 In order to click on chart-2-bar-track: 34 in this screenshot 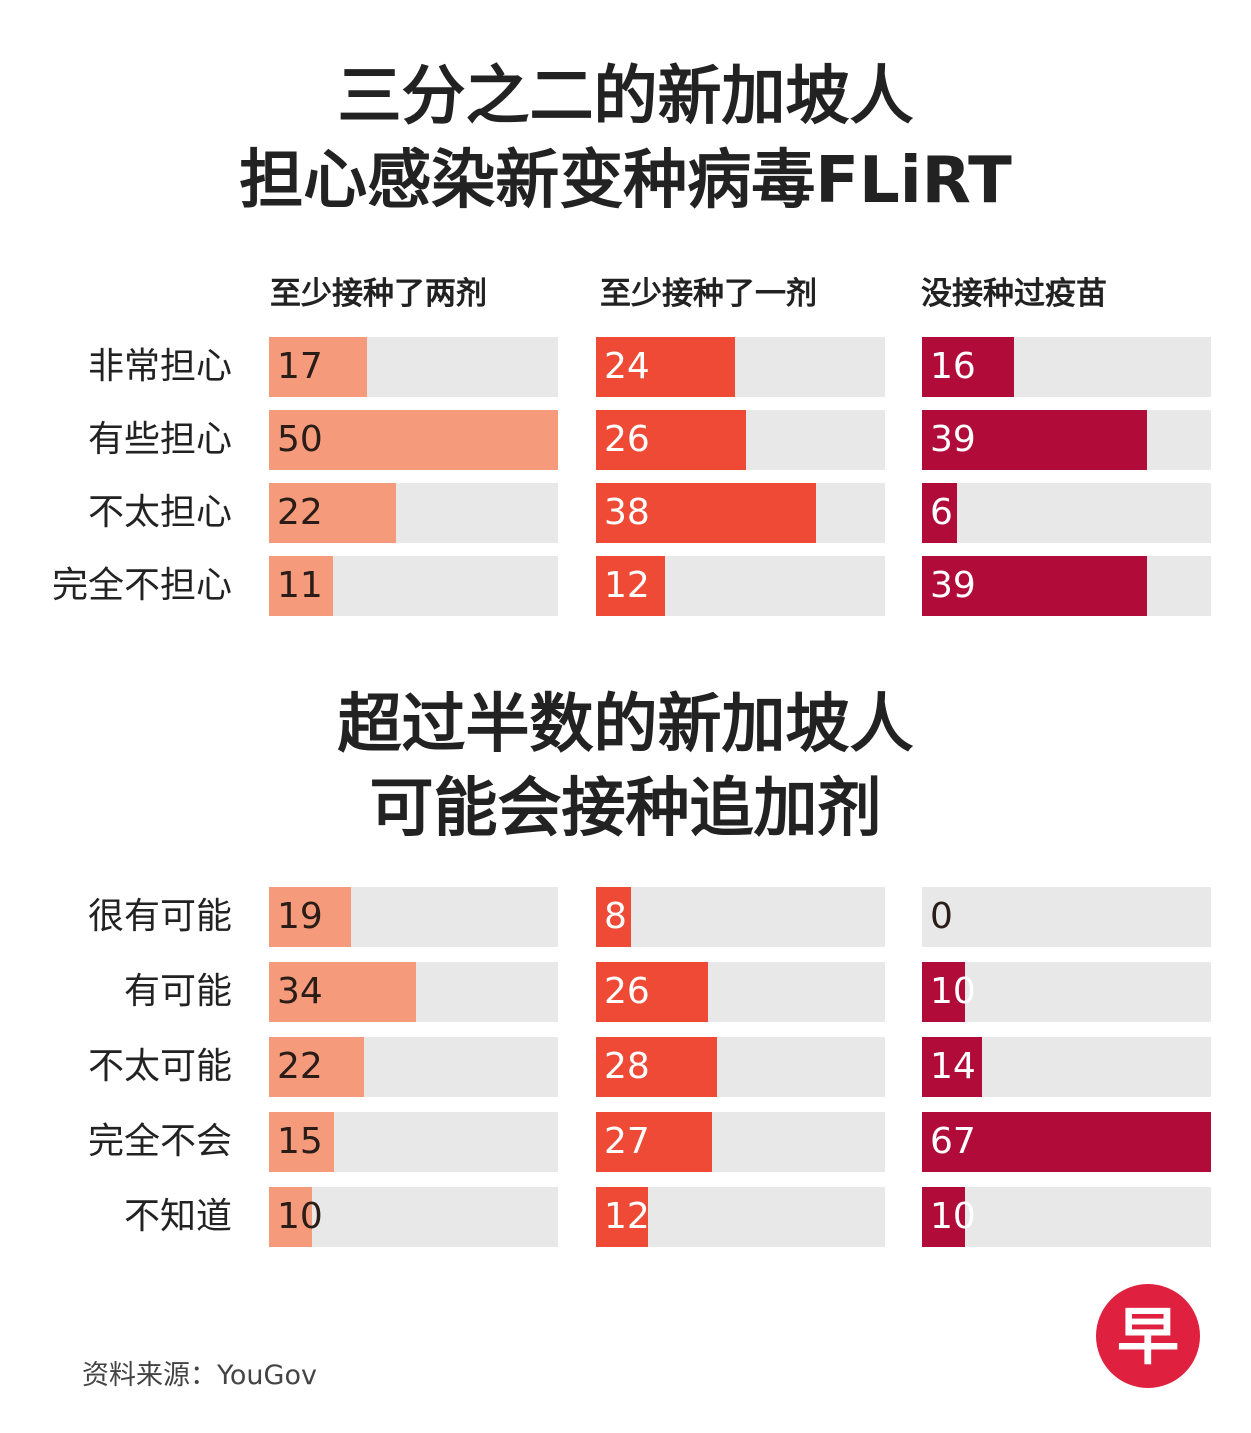, I will do `click(413, 992)`.